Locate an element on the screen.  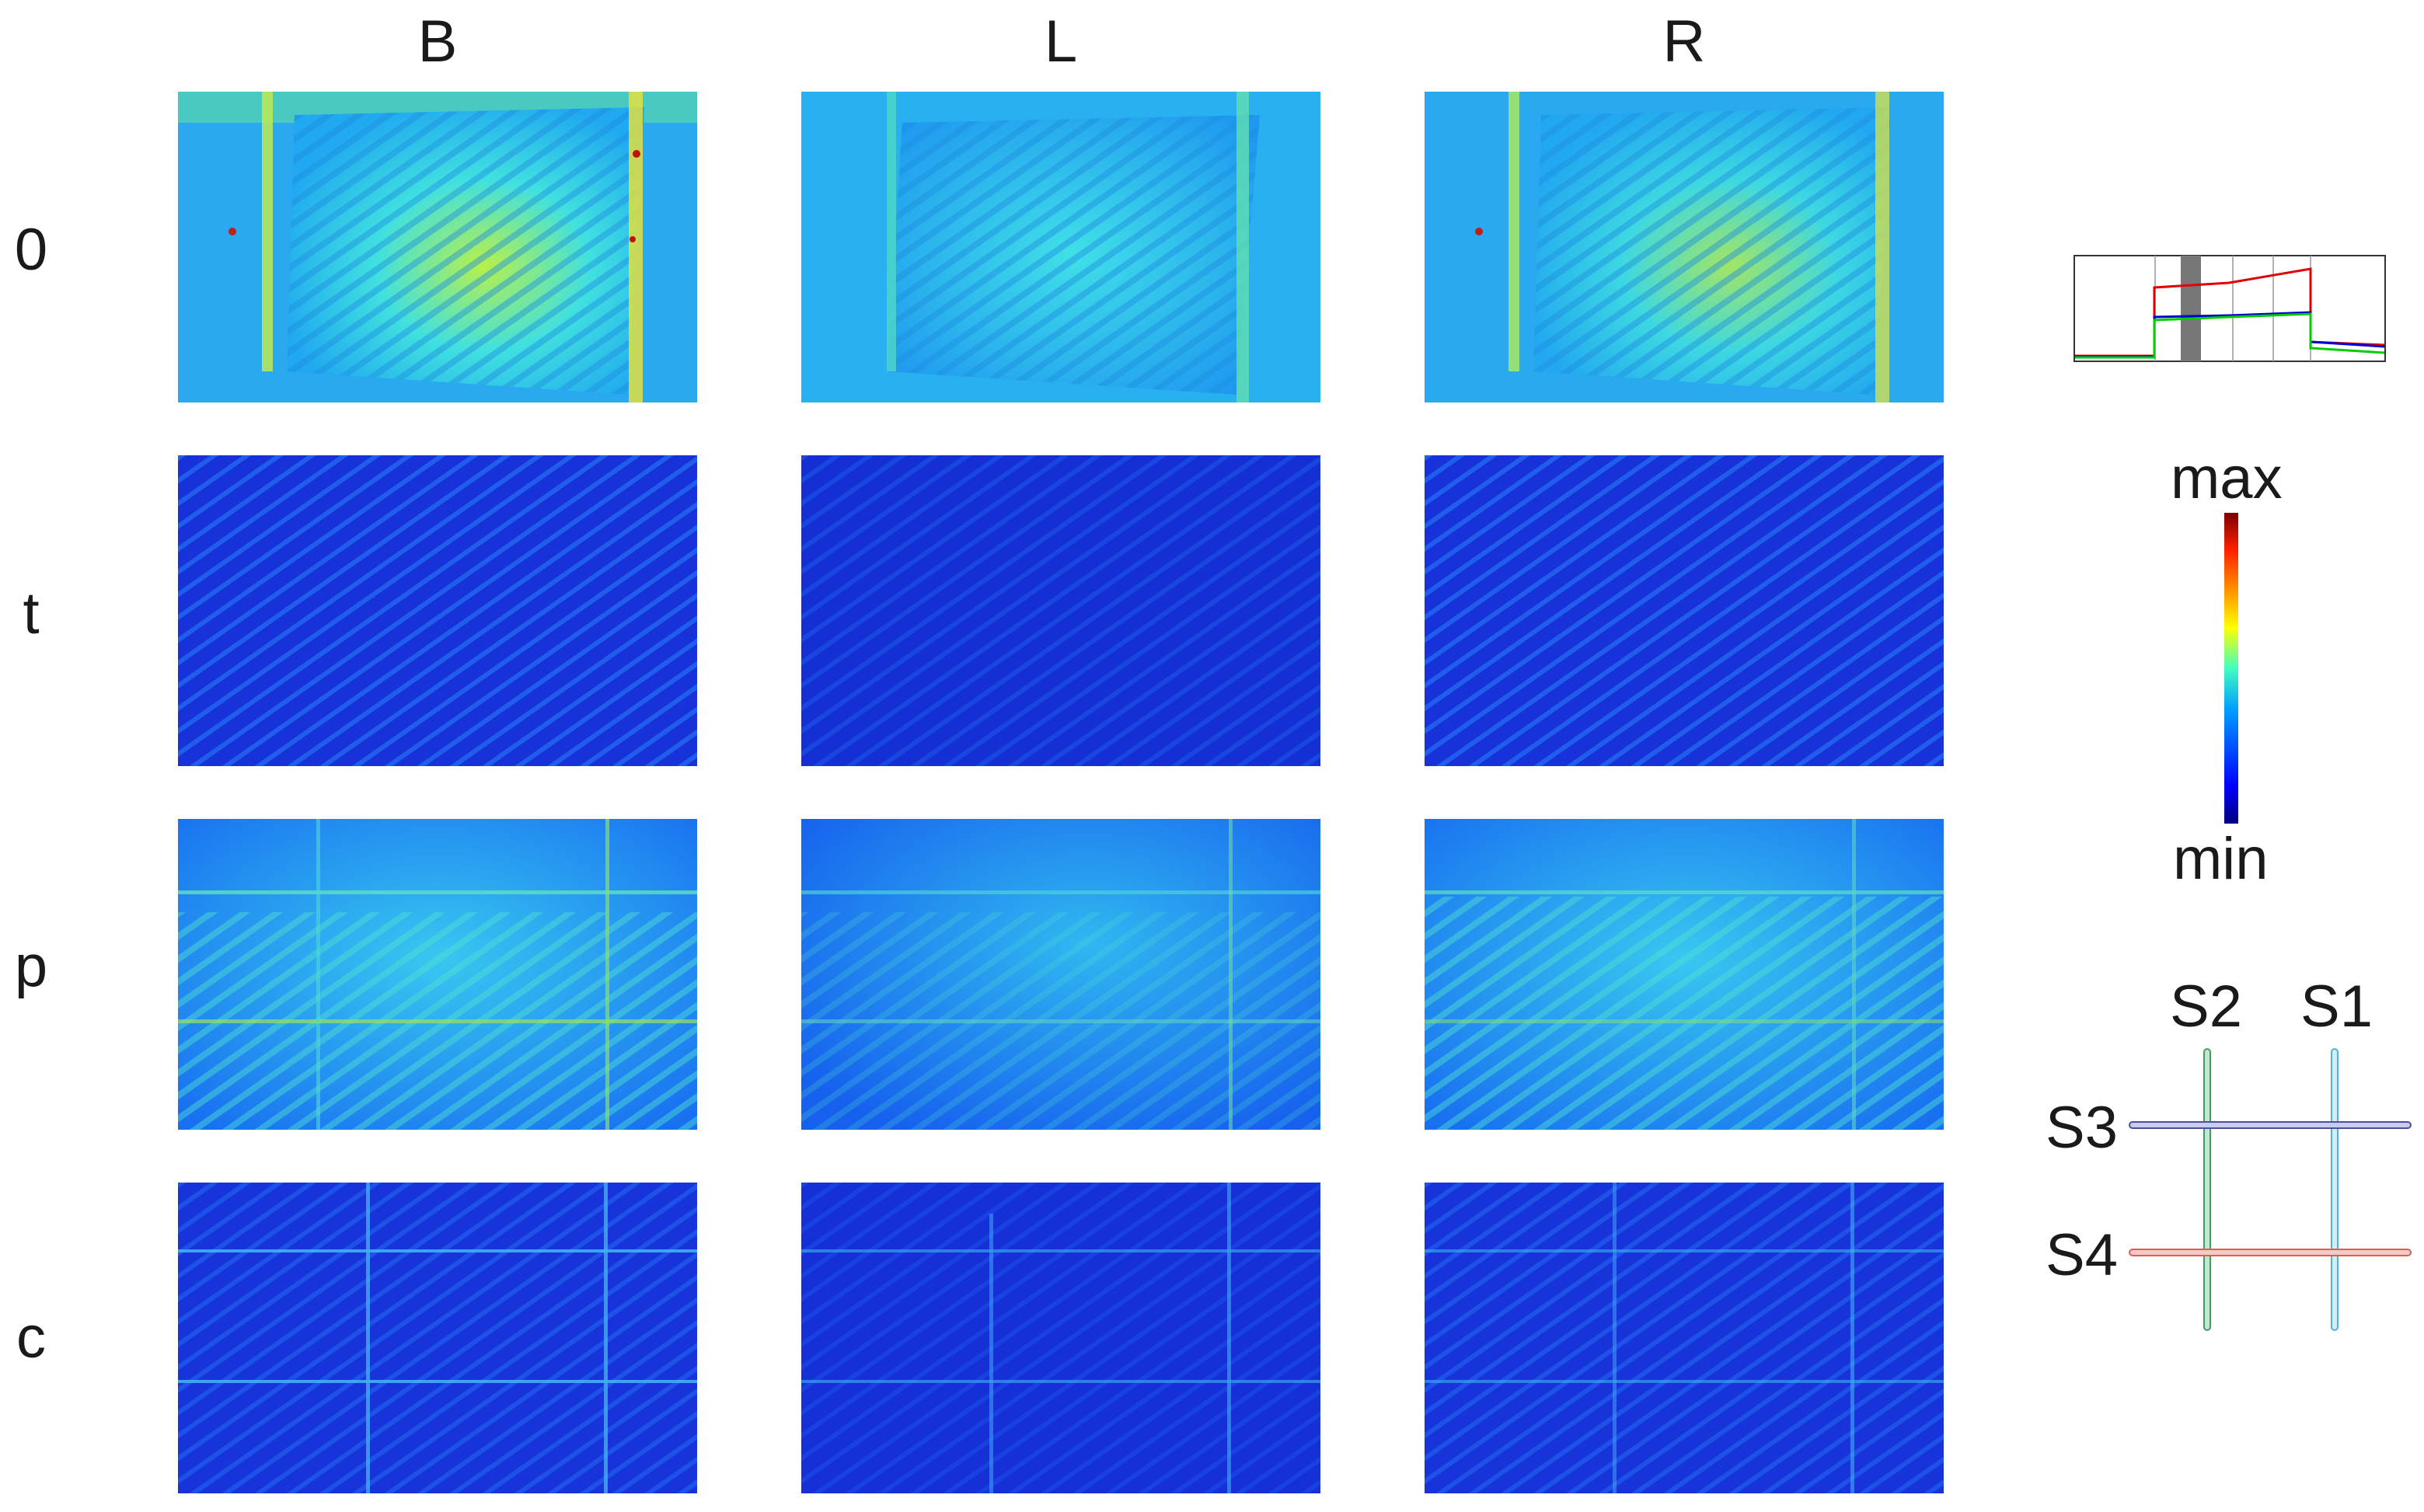
panel-p-b is located at coordinates (437, 975).